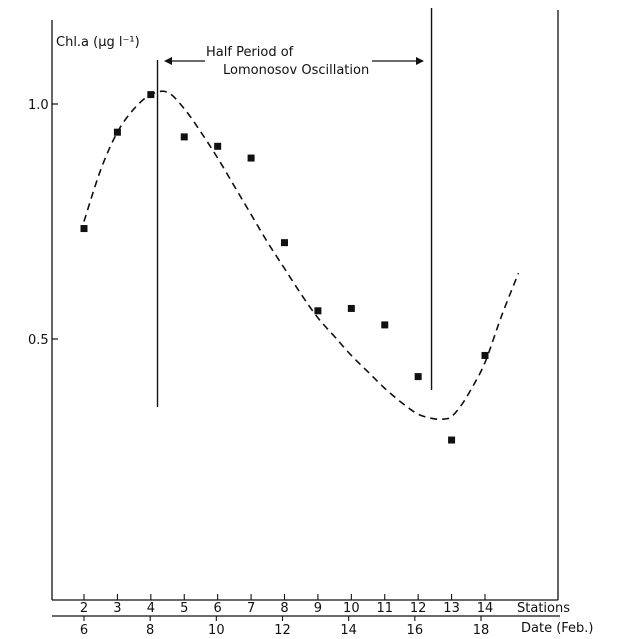 The width and height of the screenshot is (629, 639). I want to click on y-tick-label-1-0: 1.0, so click(38, 105).